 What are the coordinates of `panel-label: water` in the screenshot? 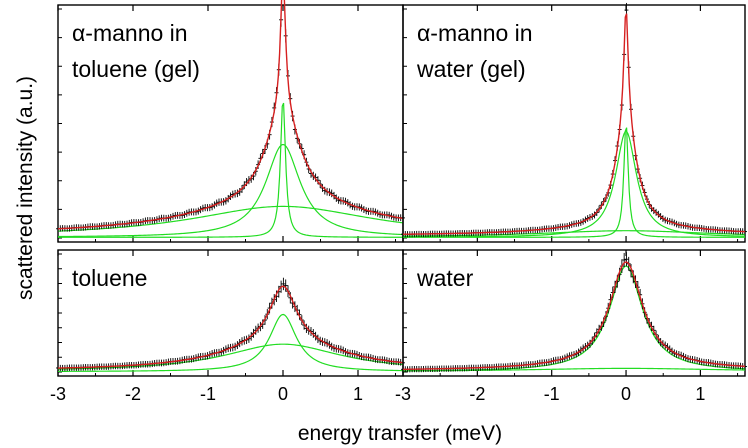 It's located at (445, 278).